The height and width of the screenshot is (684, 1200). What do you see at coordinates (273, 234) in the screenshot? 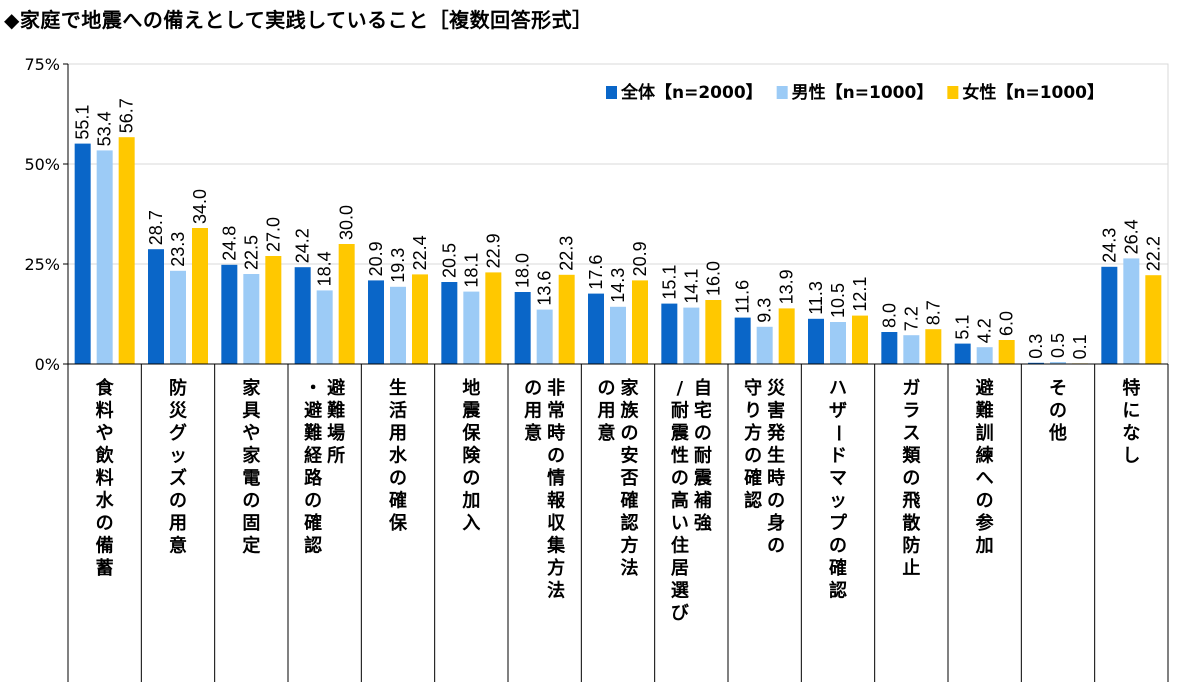
I see `data-label-female: 27.0` at bounding box center [273, 234].